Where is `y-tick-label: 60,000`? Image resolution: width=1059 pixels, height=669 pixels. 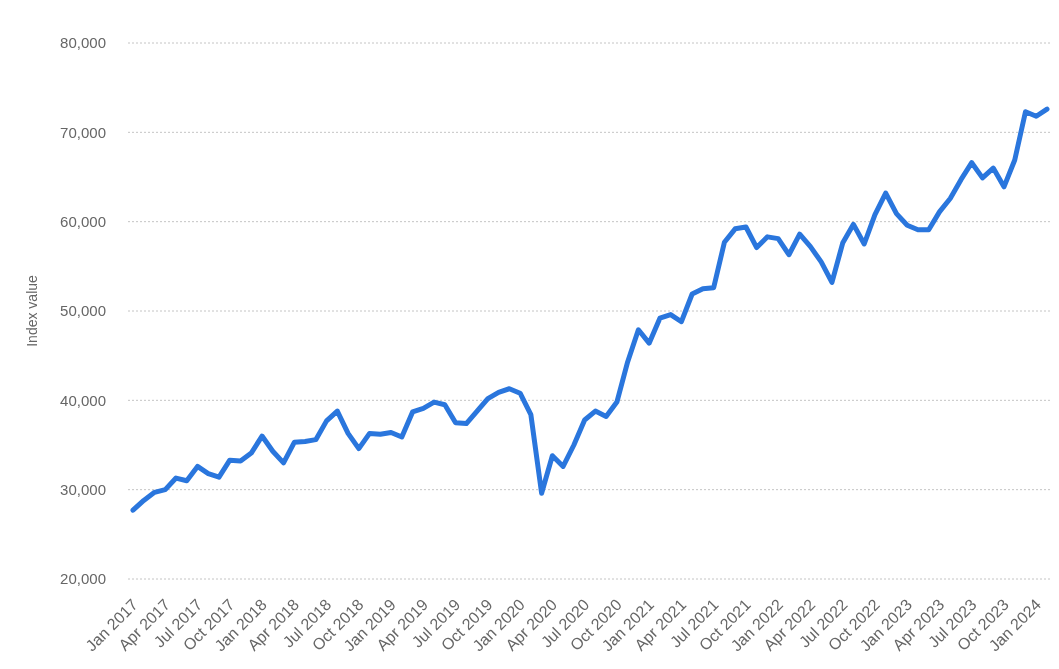 y-tick-label: 60,000 is located at coordinates (83, 221).